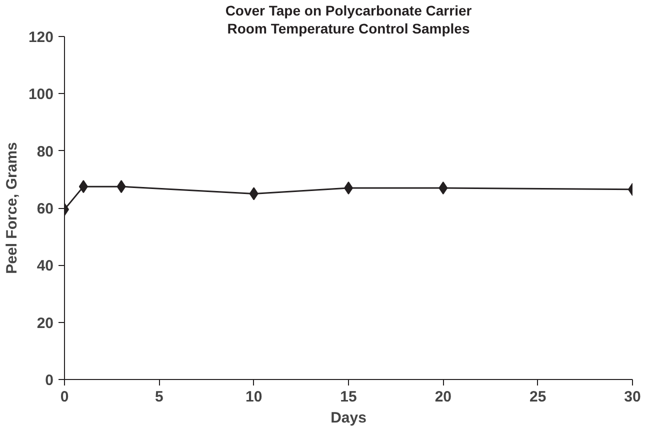 The width and height of the screenshot is (662, 429). I want to click on y-axis-title: Peel Force, Grams, so click(11, 208).